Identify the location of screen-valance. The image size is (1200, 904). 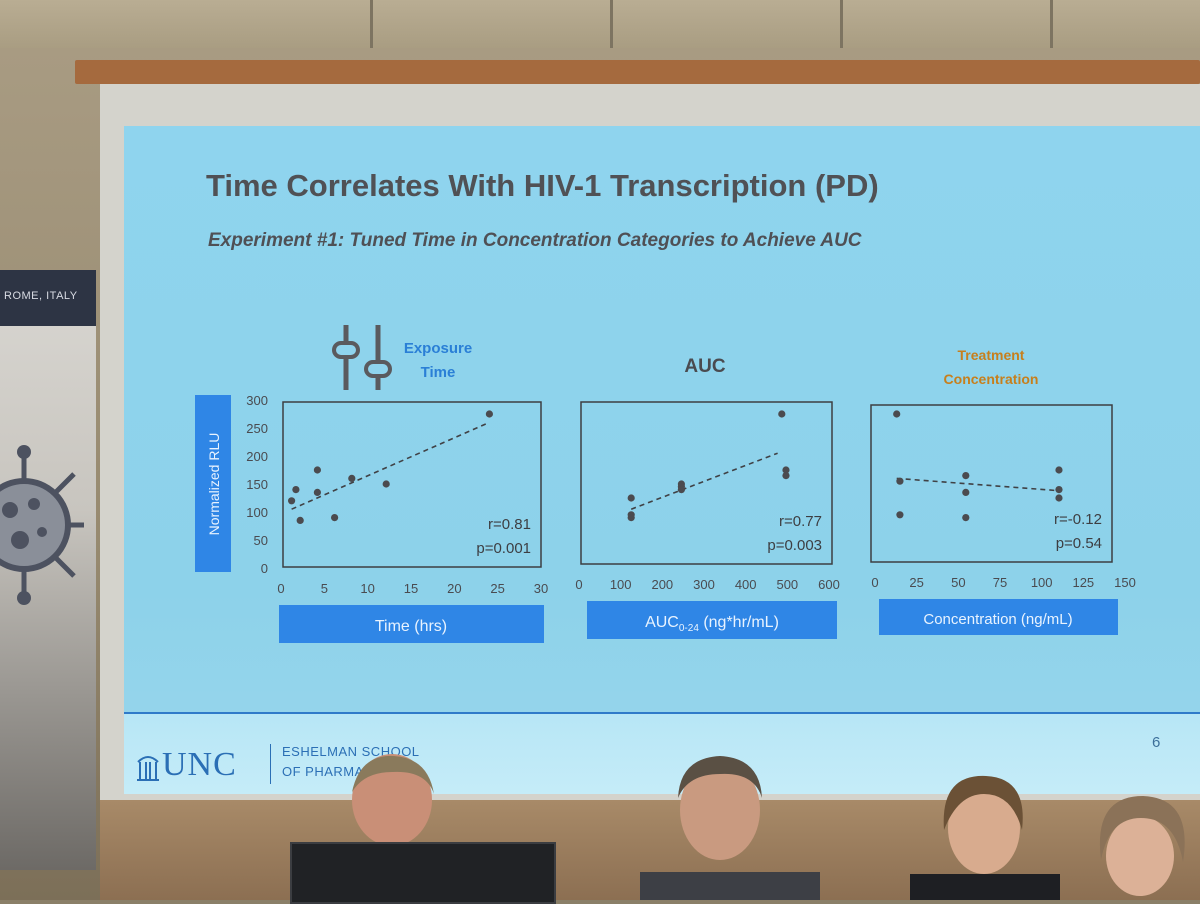
(637, 72).